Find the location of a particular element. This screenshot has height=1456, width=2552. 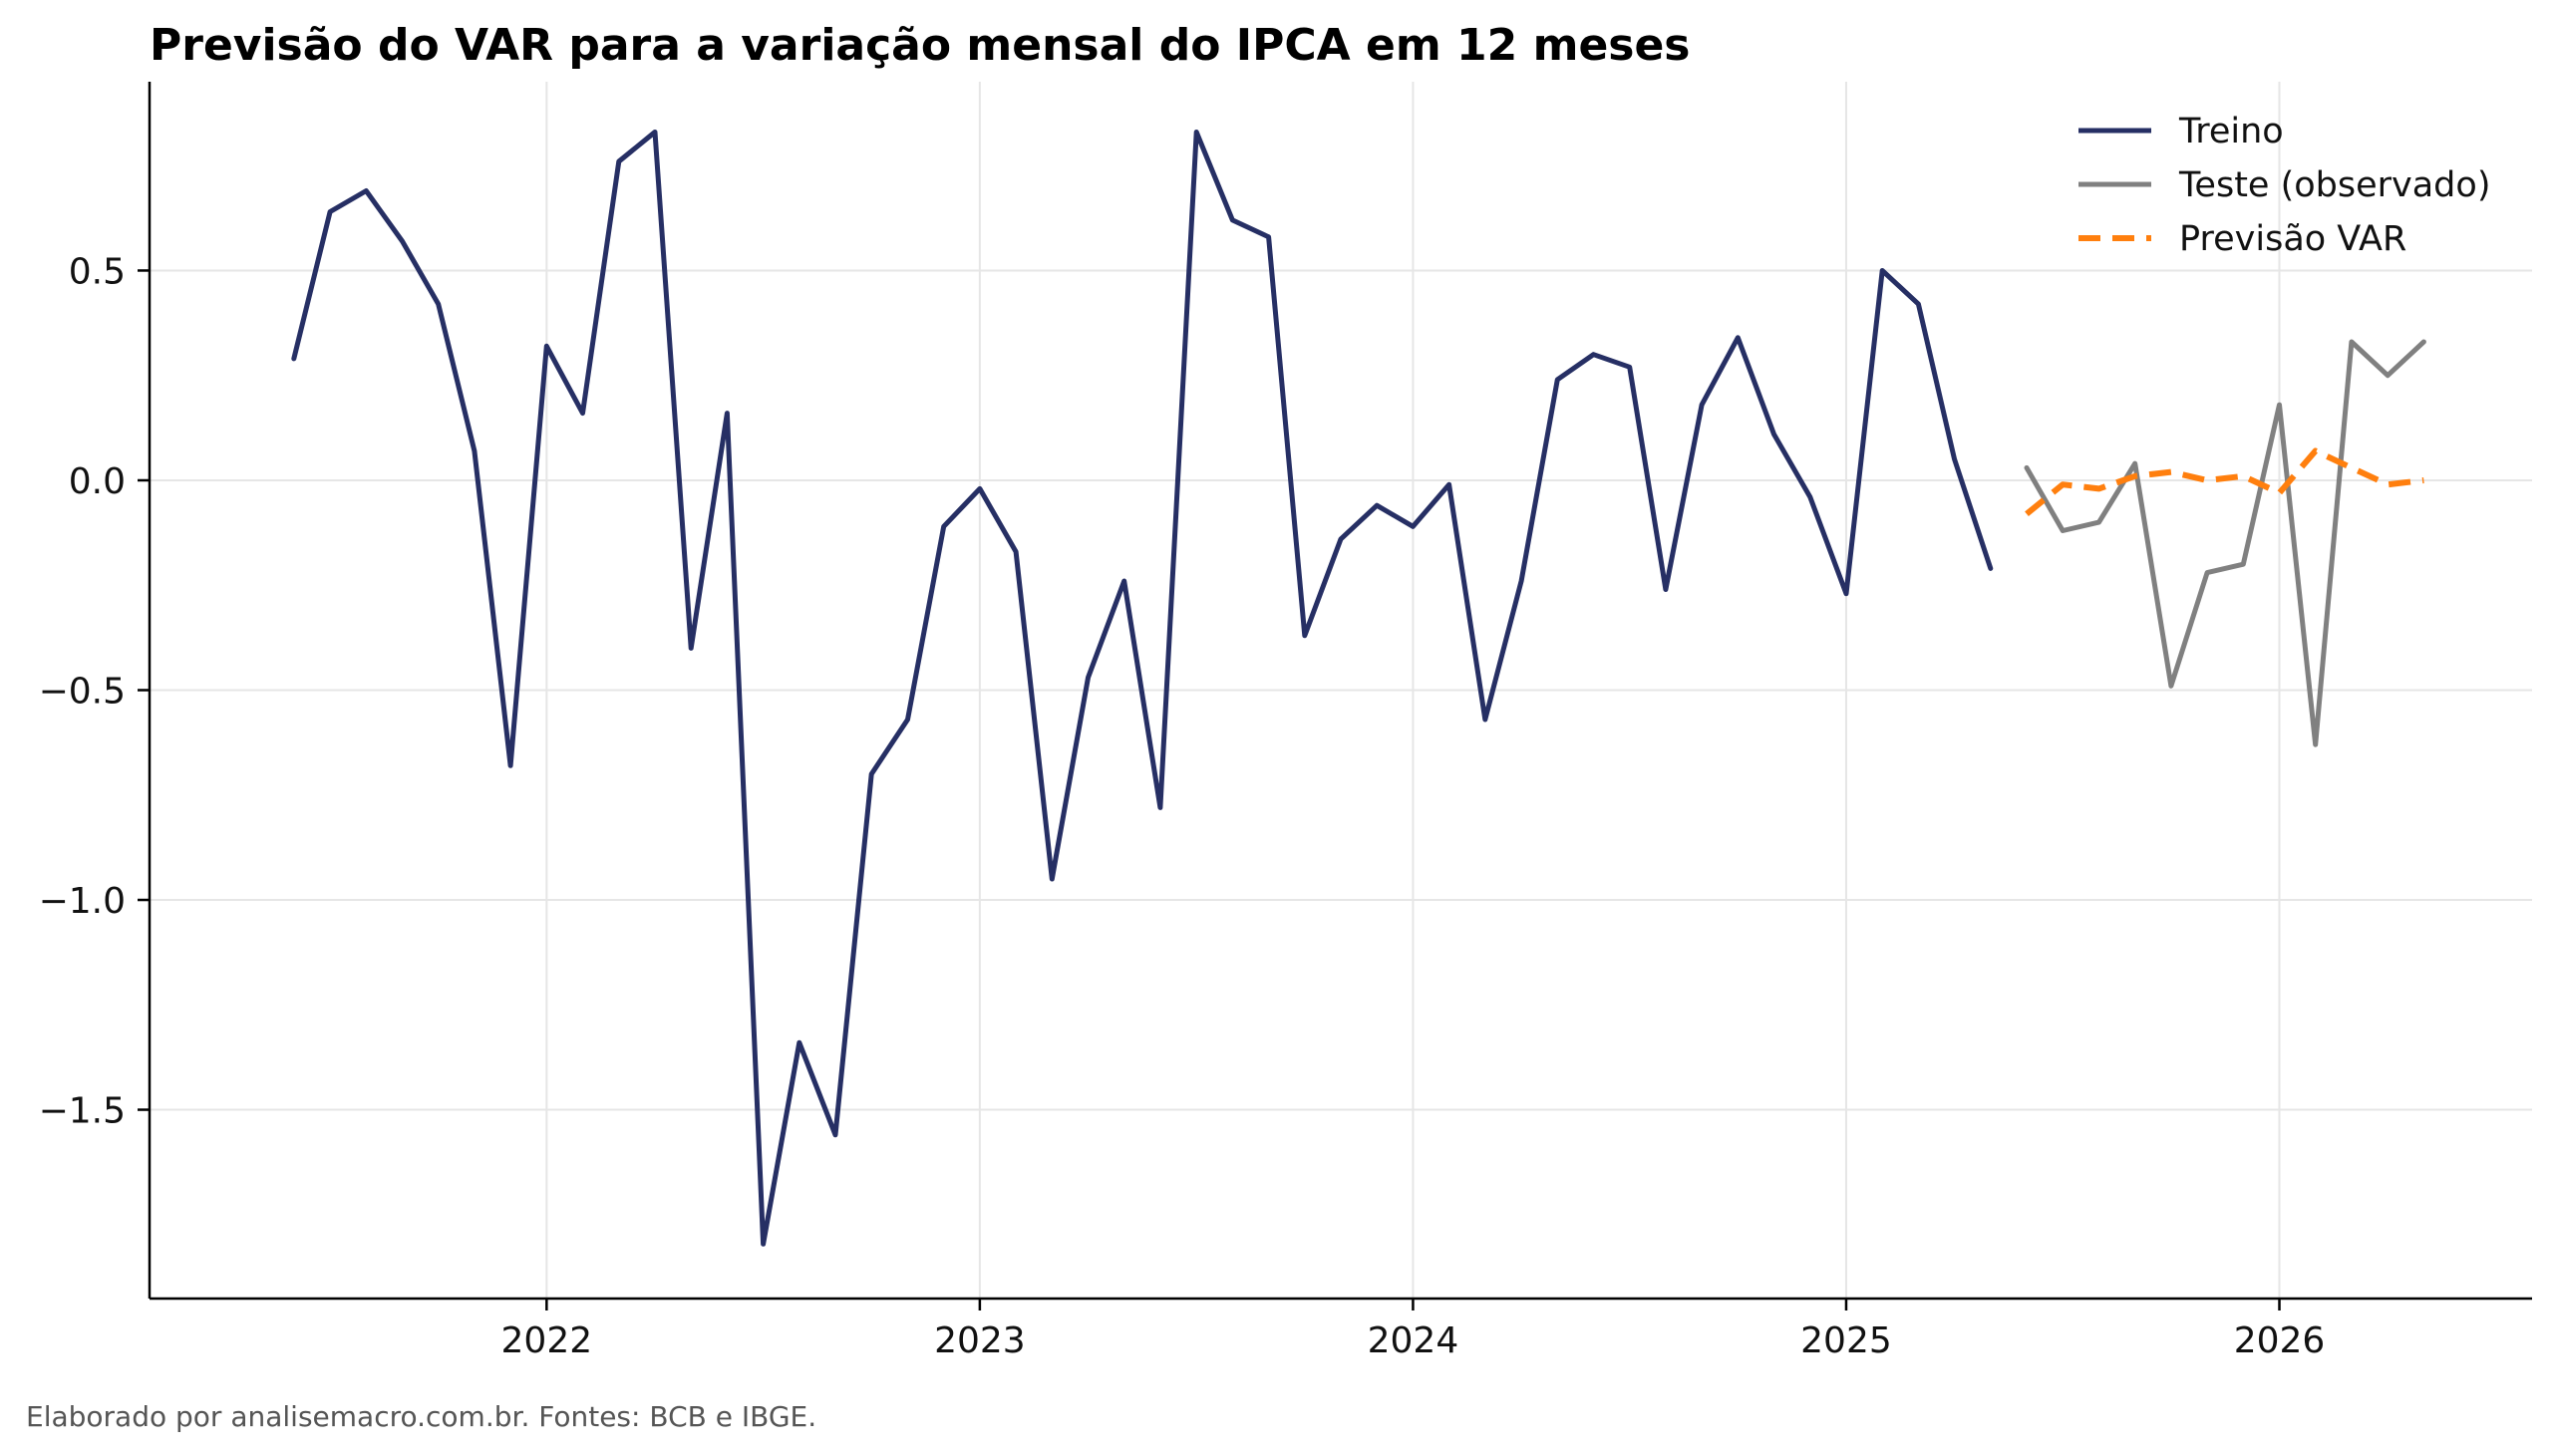

legend-label-previsao-var: Previsão VAR is located at coordinates (2292, 239).